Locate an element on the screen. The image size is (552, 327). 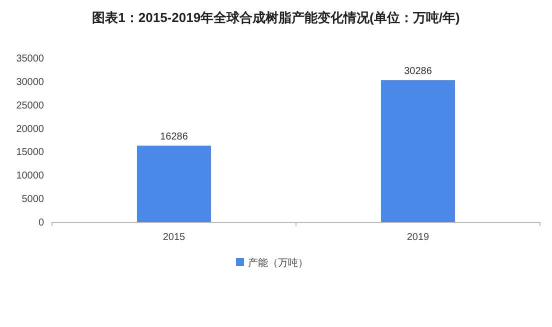
x-tick-label: 2015 is located at coordinates (174, 237).